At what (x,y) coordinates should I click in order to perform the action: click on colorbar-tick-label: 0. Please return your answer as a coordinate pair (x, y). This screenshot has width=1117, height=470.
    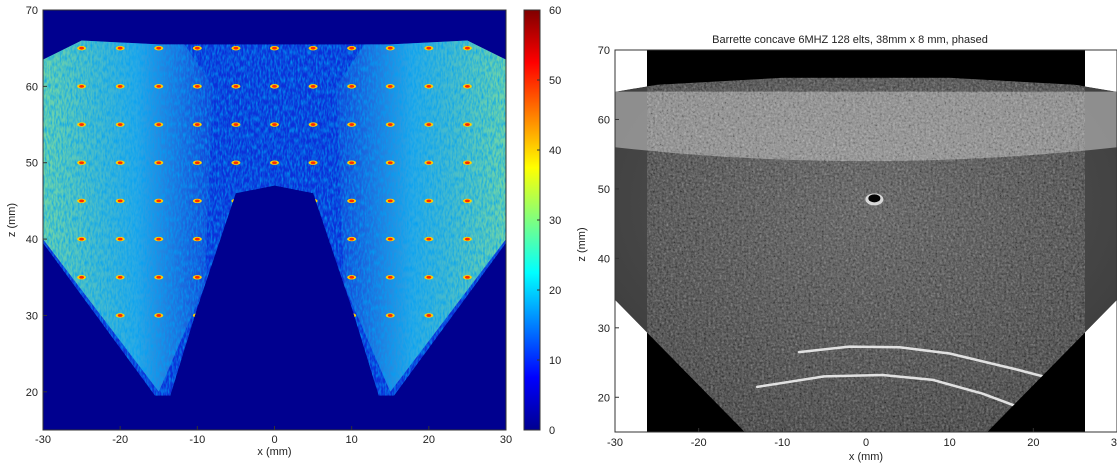
    Looking at the image, I should click on (552, 431).